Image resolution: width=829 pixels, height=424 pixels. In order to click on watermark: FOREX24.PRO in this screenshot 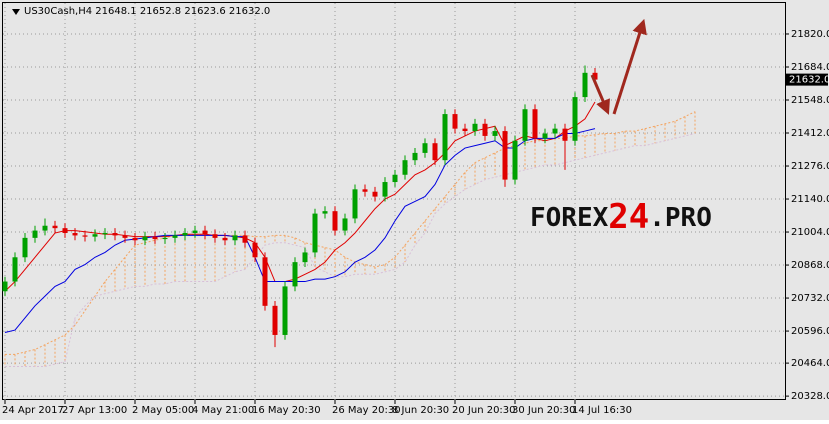, I will do `click(621, 217)`.